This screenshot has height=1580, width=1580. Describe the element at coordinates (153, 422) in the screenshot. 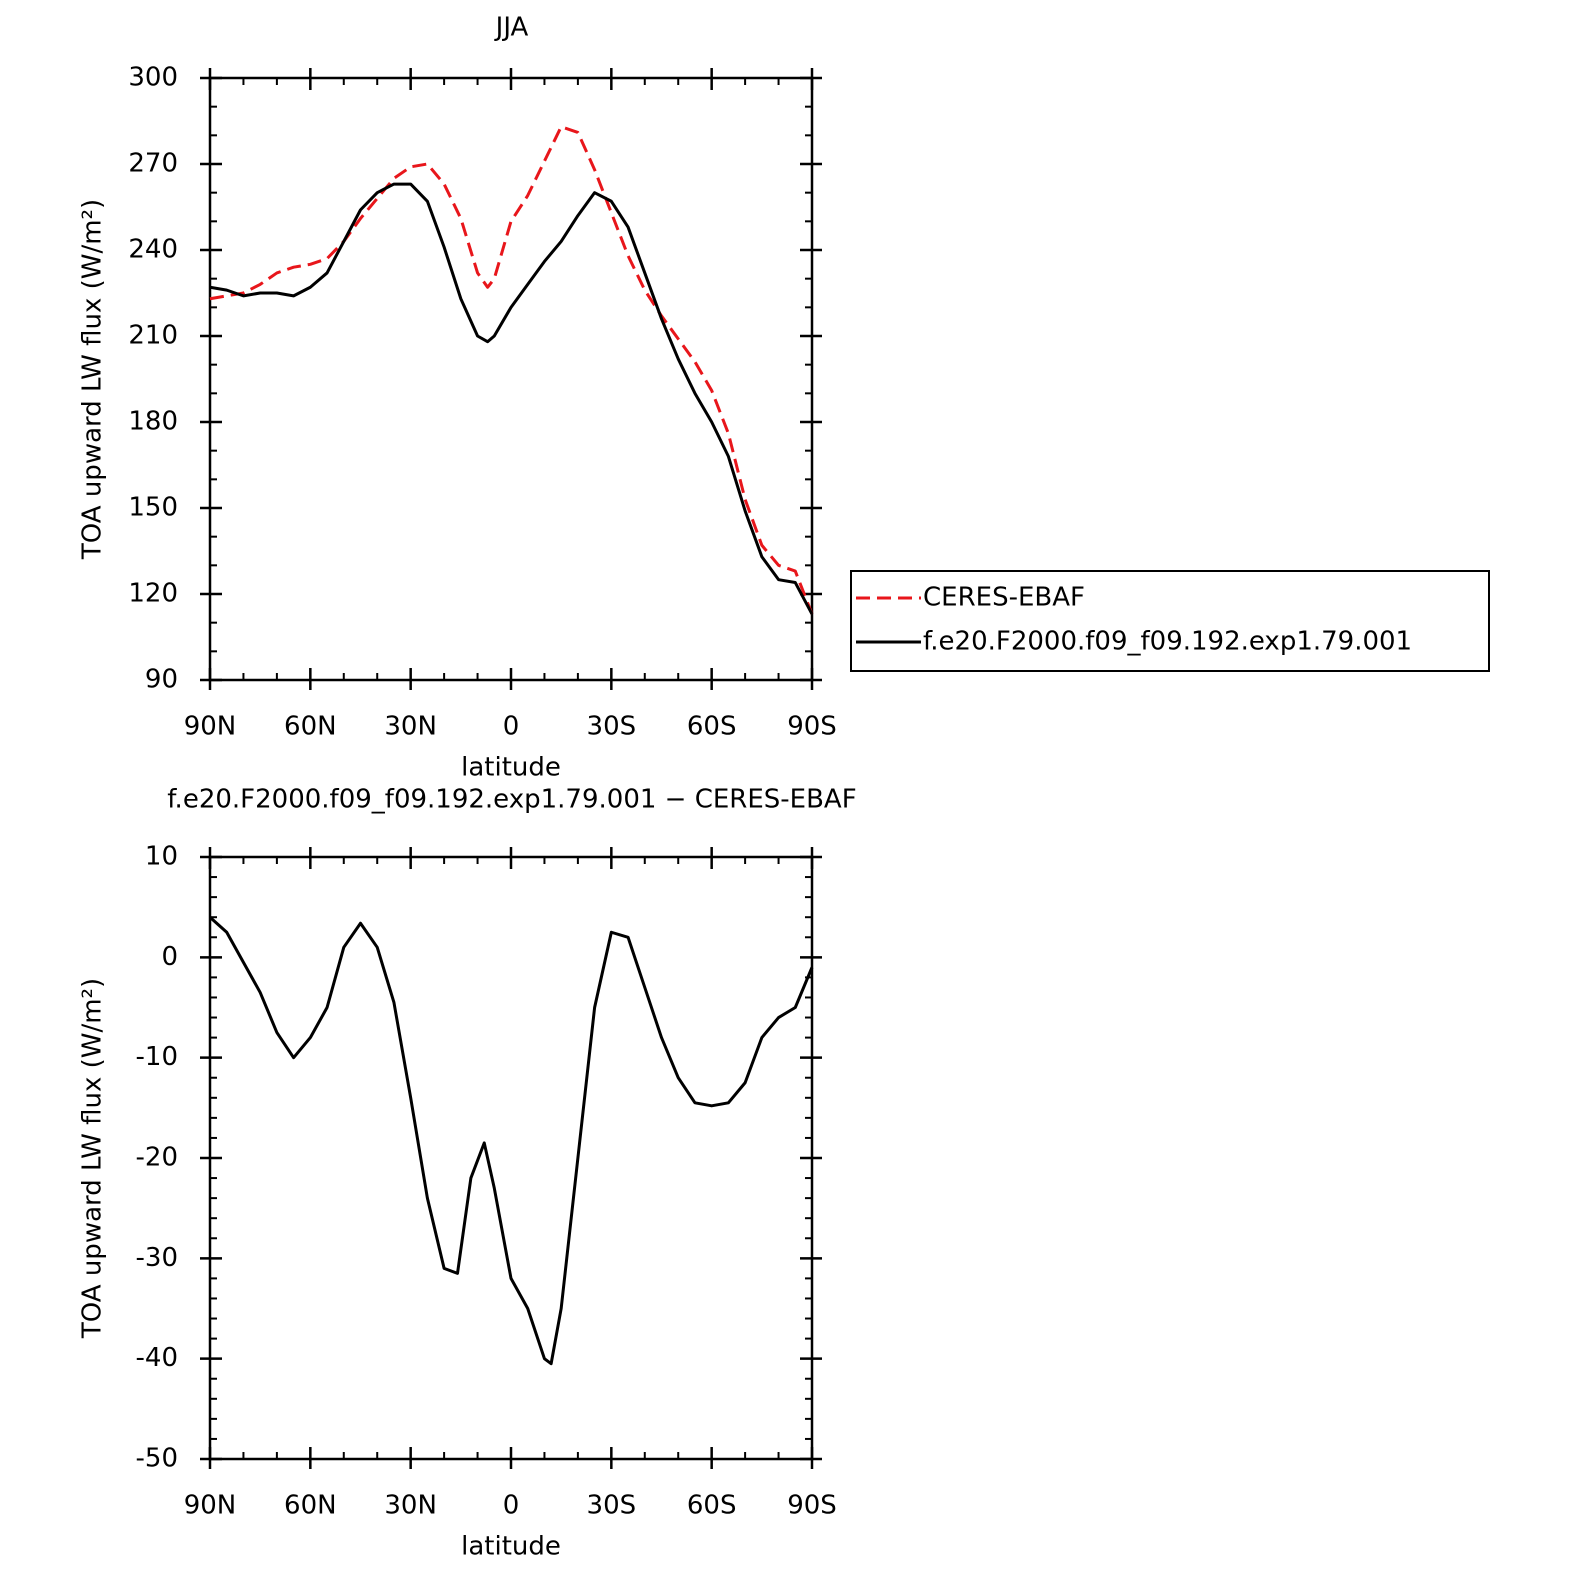

I see `y-tick-label: 180` at that location.